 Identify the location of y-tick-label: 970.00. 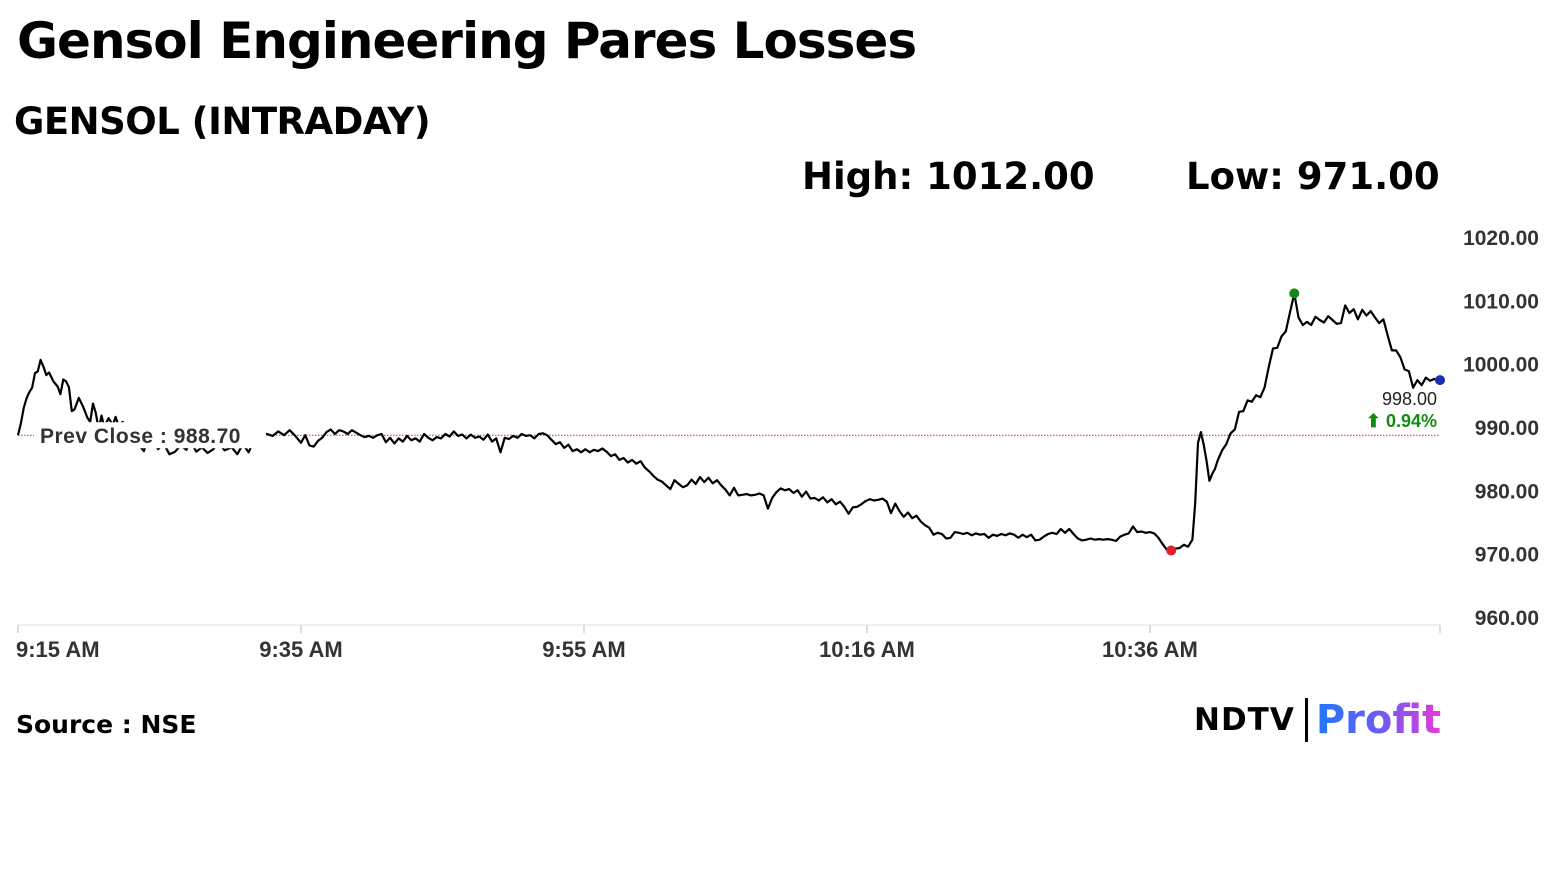
(1507, 555).